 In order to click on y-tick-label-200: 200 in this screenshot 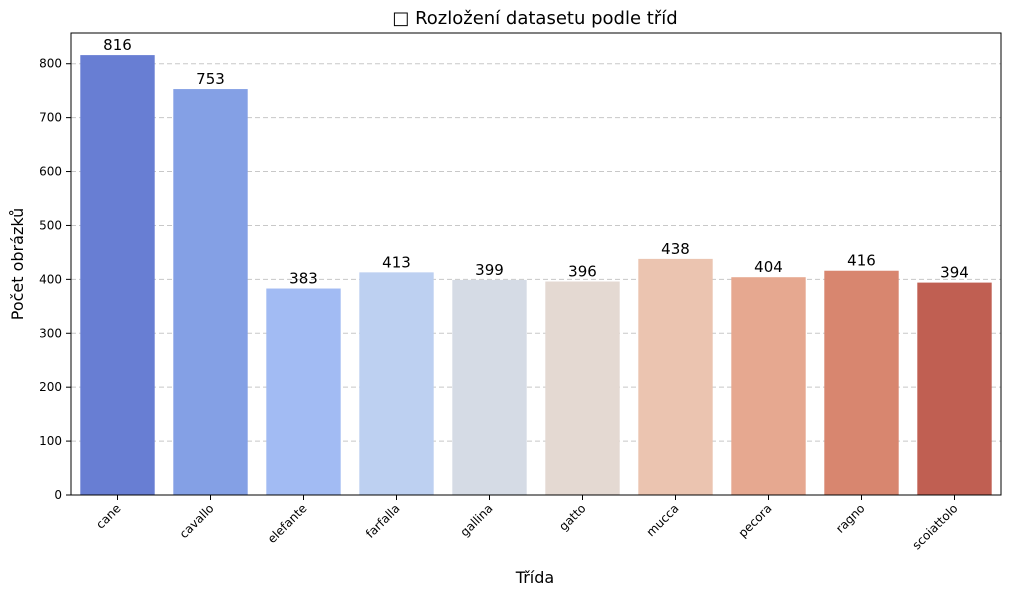, I will do `click(50, 387)`.